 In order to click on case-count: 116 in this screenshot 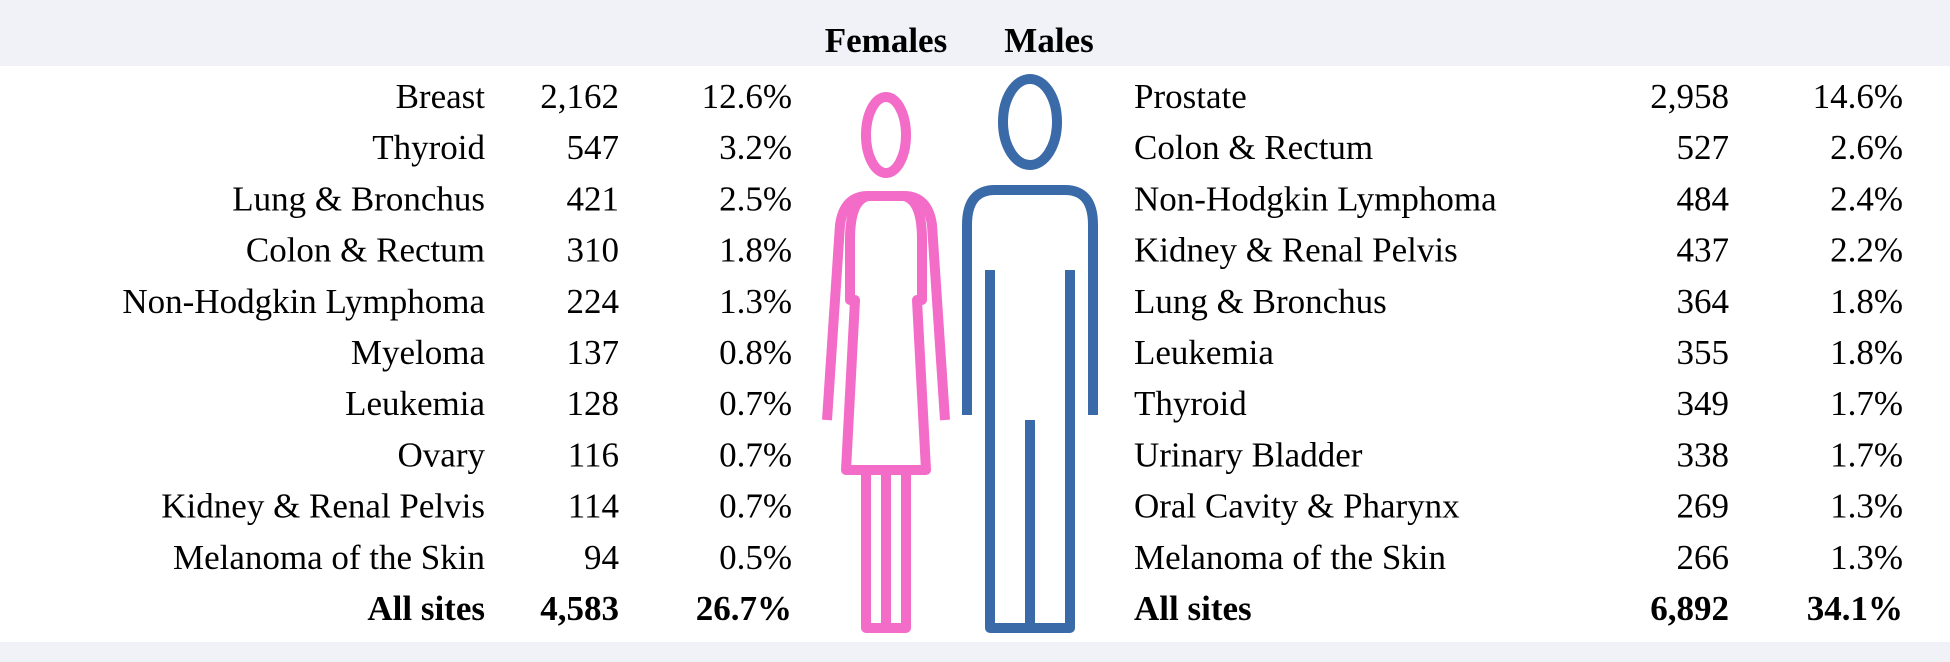, I will do `click(593, 454)`.